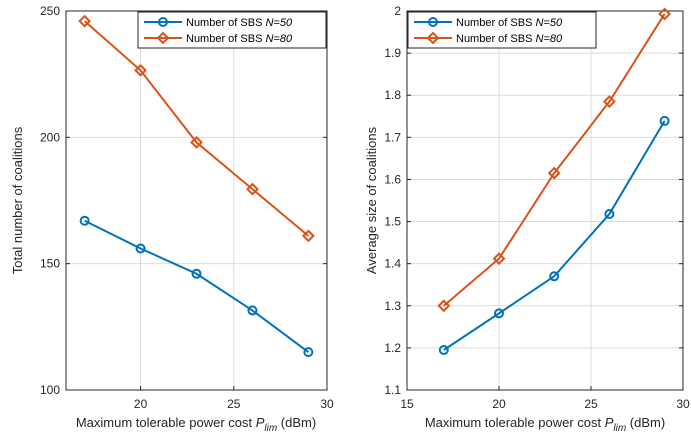 The width and height of the screenshot is (691, 438). Describe the element at coordinates (392, 306) in the screenshot. I see `y-tick-label: 1.3` at that location.